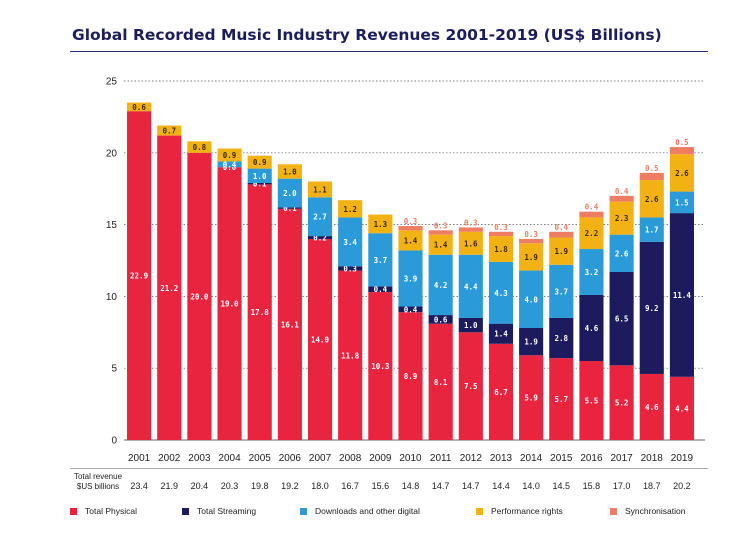  I want to click on title-rule, so click(389, 51).